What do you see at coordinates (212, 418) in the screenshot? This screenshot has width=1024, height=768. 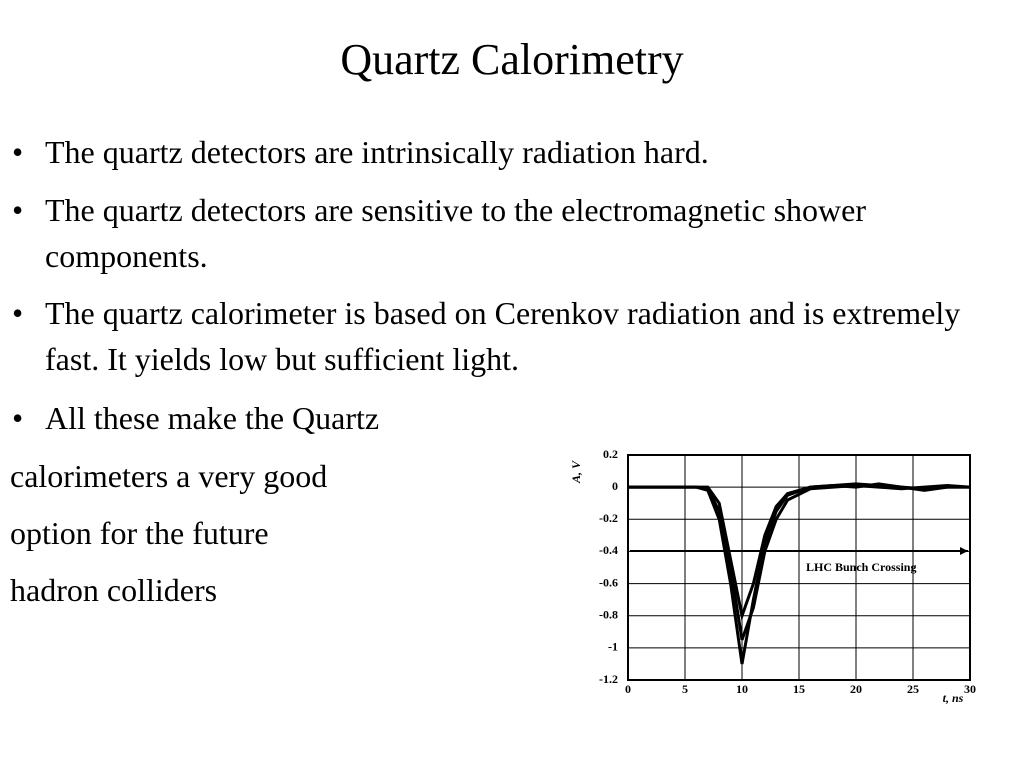 I see `bullet: All these make the Quartz` at bounding box center [212, 418].